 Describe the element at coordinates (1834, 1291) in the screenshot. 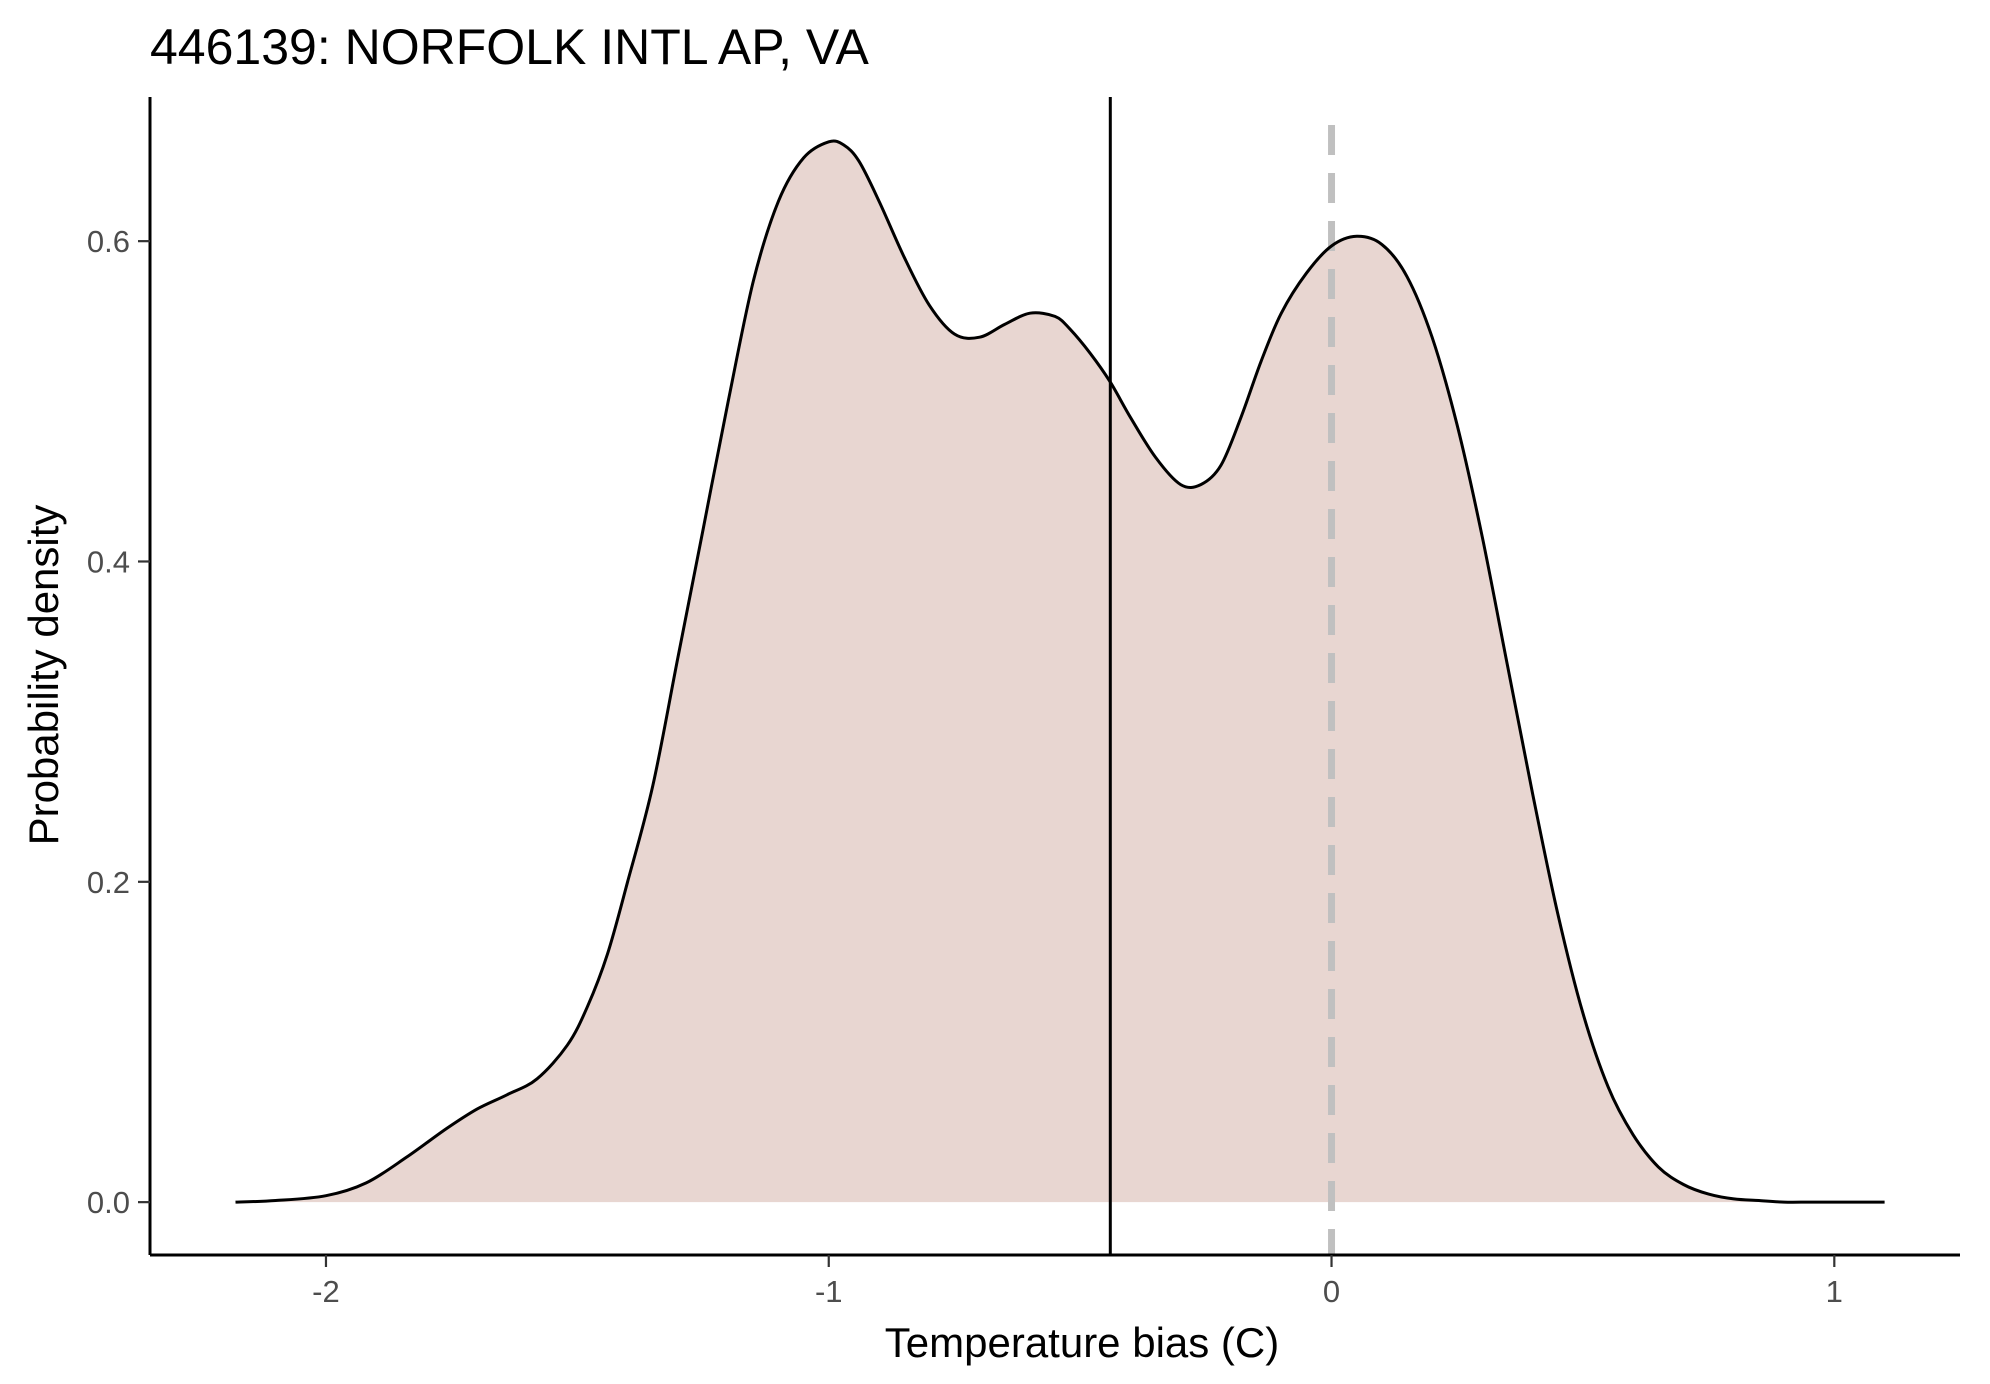

I see `x-tick-label: 1` at that location.